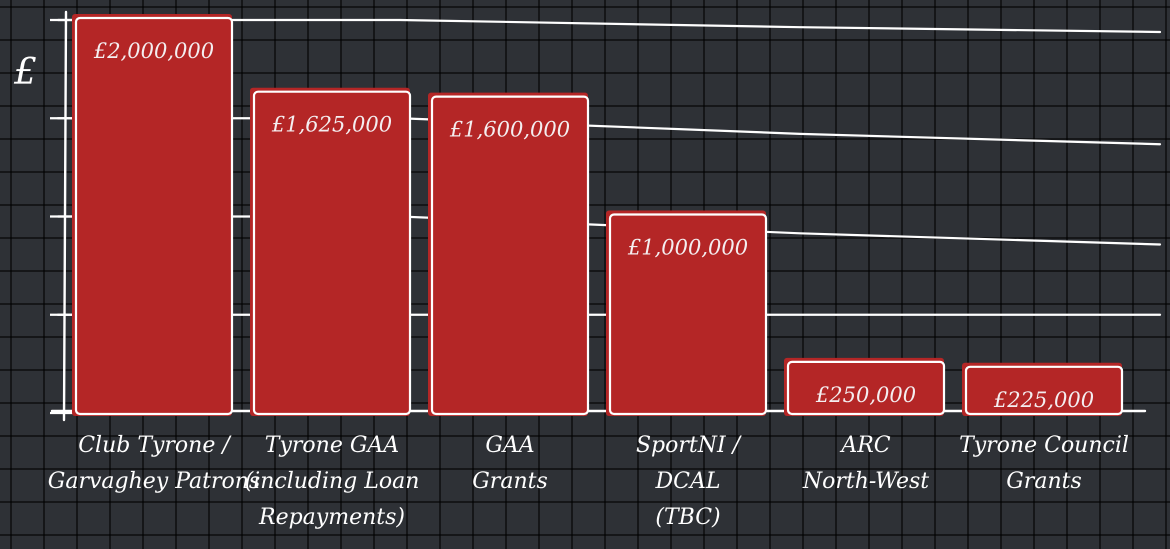 The height and width of the screenshot is (549, 1170). What do you see at coordinates (510, 463) in the screenshot?
I see `category-label: GAA Grants` at bounding box center [510, 463].